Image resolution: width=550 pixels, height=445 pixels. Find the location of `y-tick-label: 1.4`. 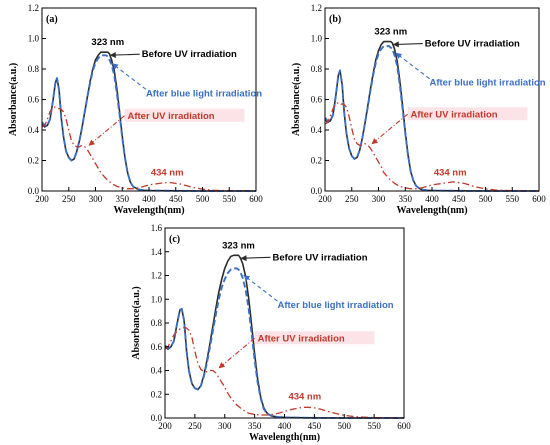

y-tick-label: 1.4 is located at coordinates (157, 252).